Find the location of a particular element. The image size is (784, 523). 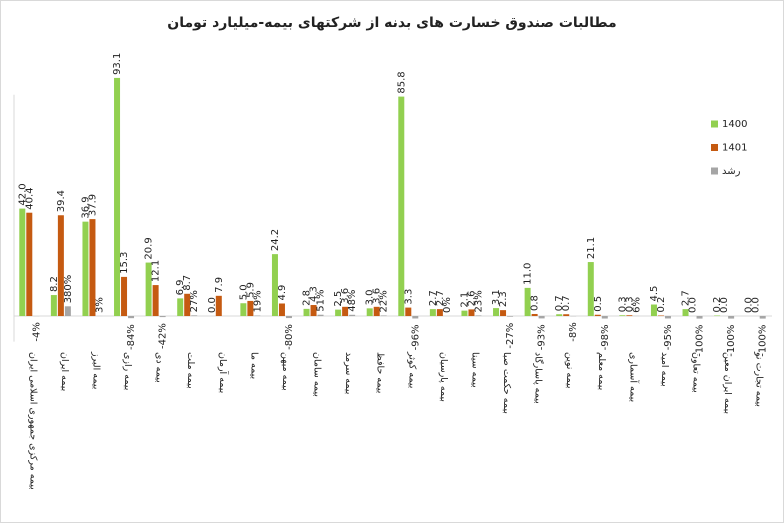

legend-label: 1401 is located at coordinates (734, 148).